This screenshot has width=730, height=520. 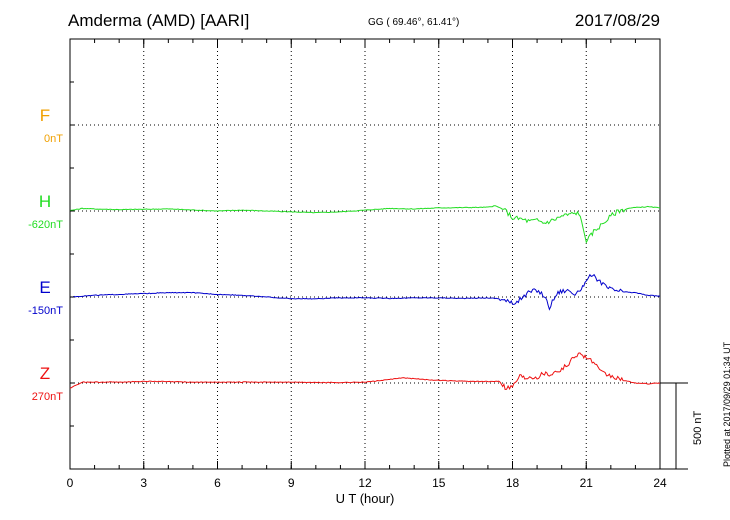 I want to click on component-label-z: Z, so click(x=45, y=373).